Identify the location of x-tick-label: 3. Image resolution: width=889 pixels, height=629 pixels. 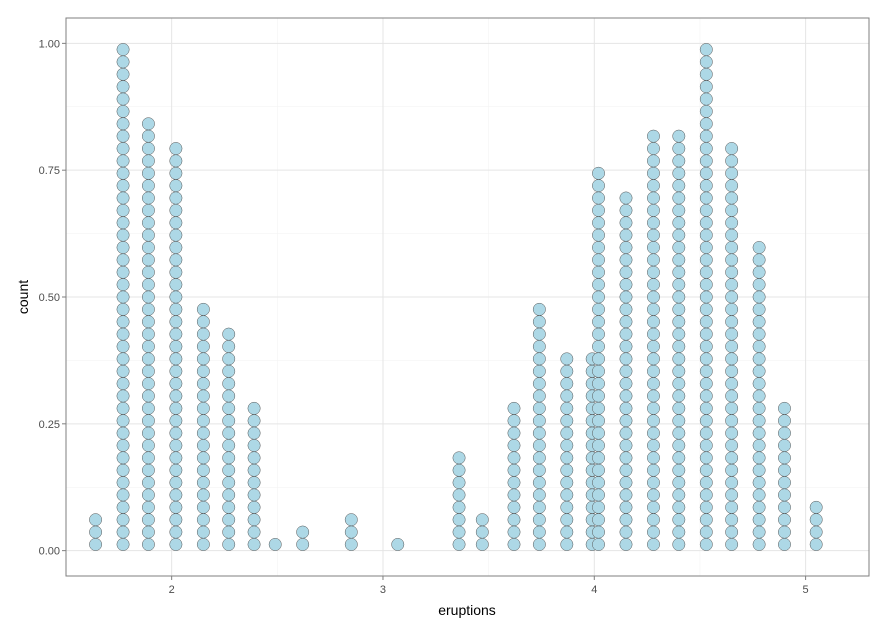
(383, 590).